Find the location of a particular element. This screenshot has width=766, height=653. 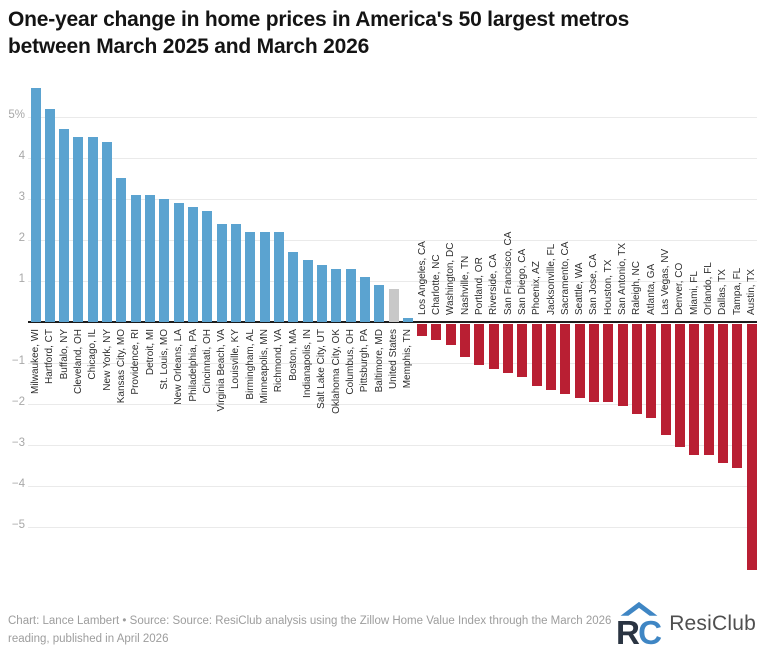

bar-label: Hartford, CT is located at coordinates (50, 357).